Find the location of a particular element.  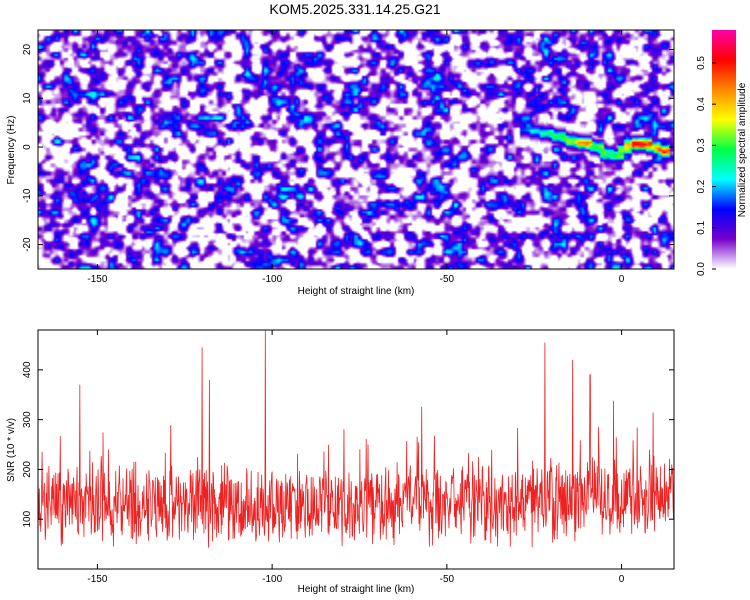

spectrogram-y-tick-label: 20 is located at coordinates (27, 50).